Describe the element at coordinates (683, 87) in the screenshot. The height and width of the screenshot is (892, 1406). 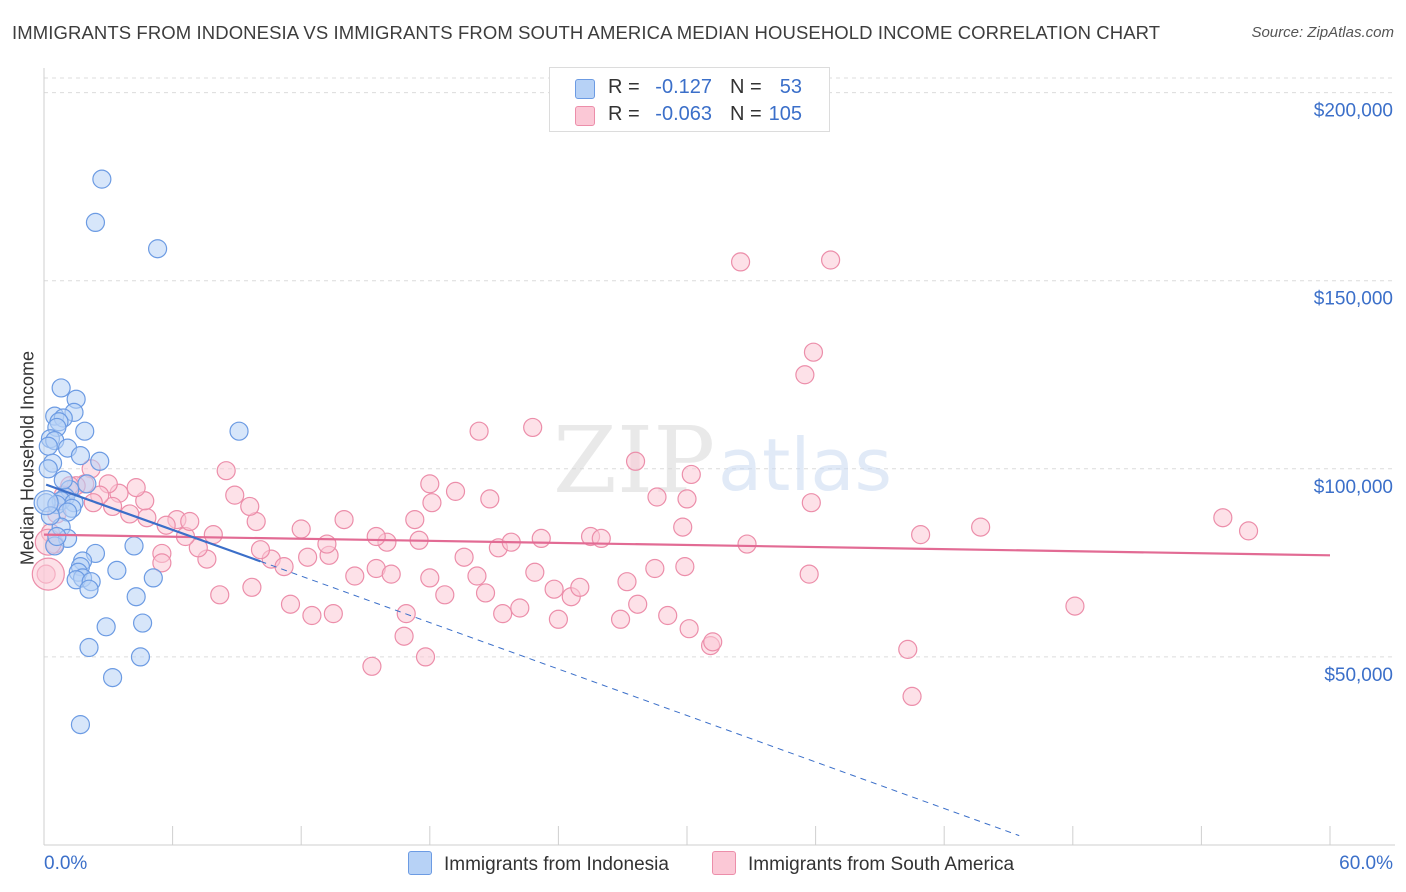
I see `legend-r-value: -0.127` at that location.